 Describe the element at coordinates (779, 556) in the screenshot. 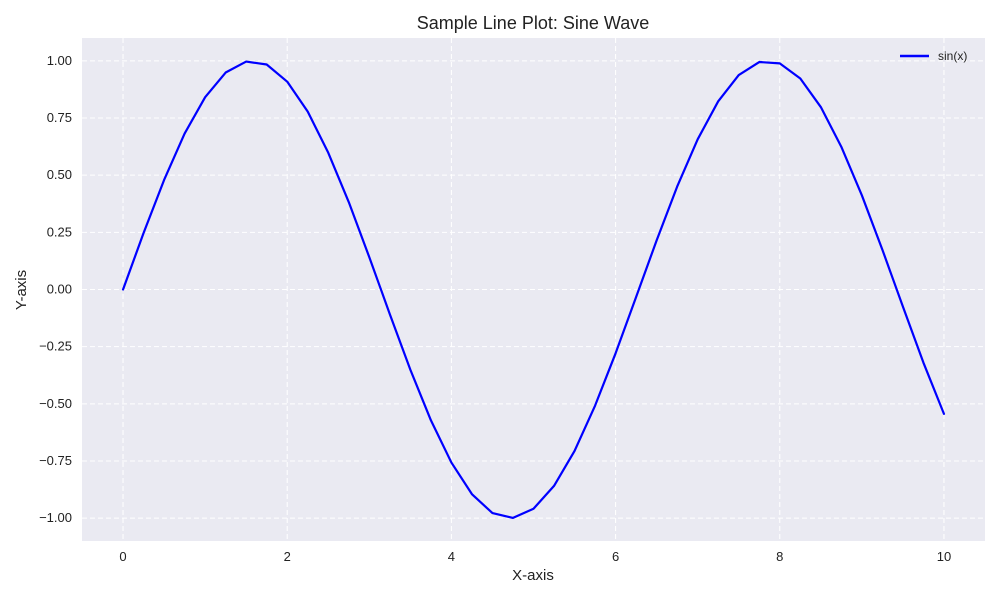

I see `x-tick-label: 8` at that location.